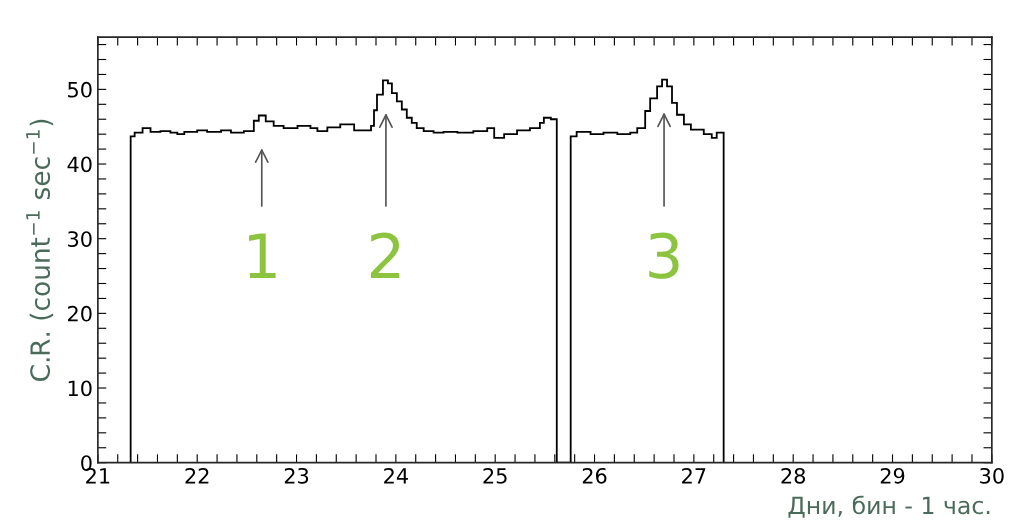 This screenshot has height=530, width=1009. Describe the element at coordinates (664, 255) in the screenshot. I see `annotation: 3` at that location.